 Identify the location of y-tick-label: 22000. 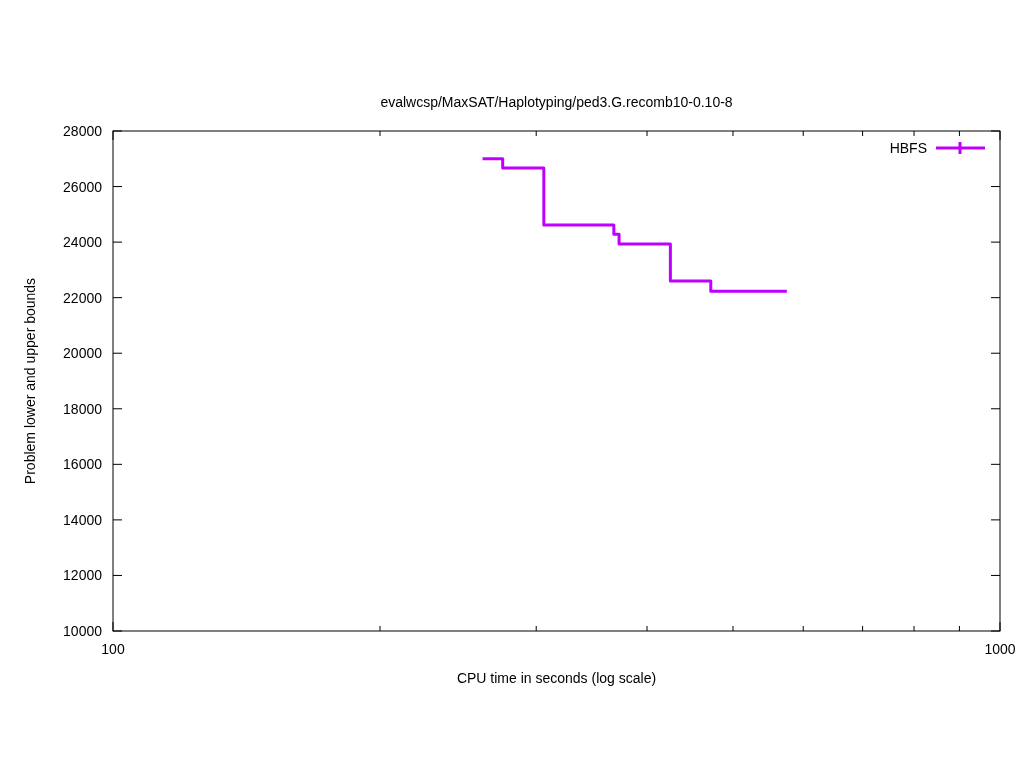
(83, 297).